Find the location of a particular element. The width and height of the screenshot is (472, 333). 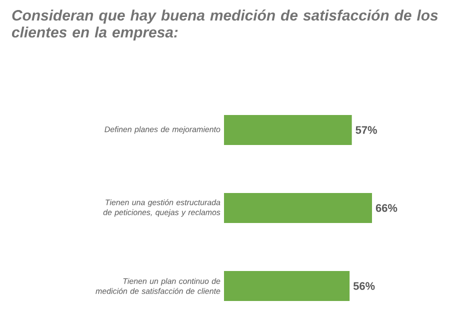

data-label: 56% is located at coordinates (364, 286).